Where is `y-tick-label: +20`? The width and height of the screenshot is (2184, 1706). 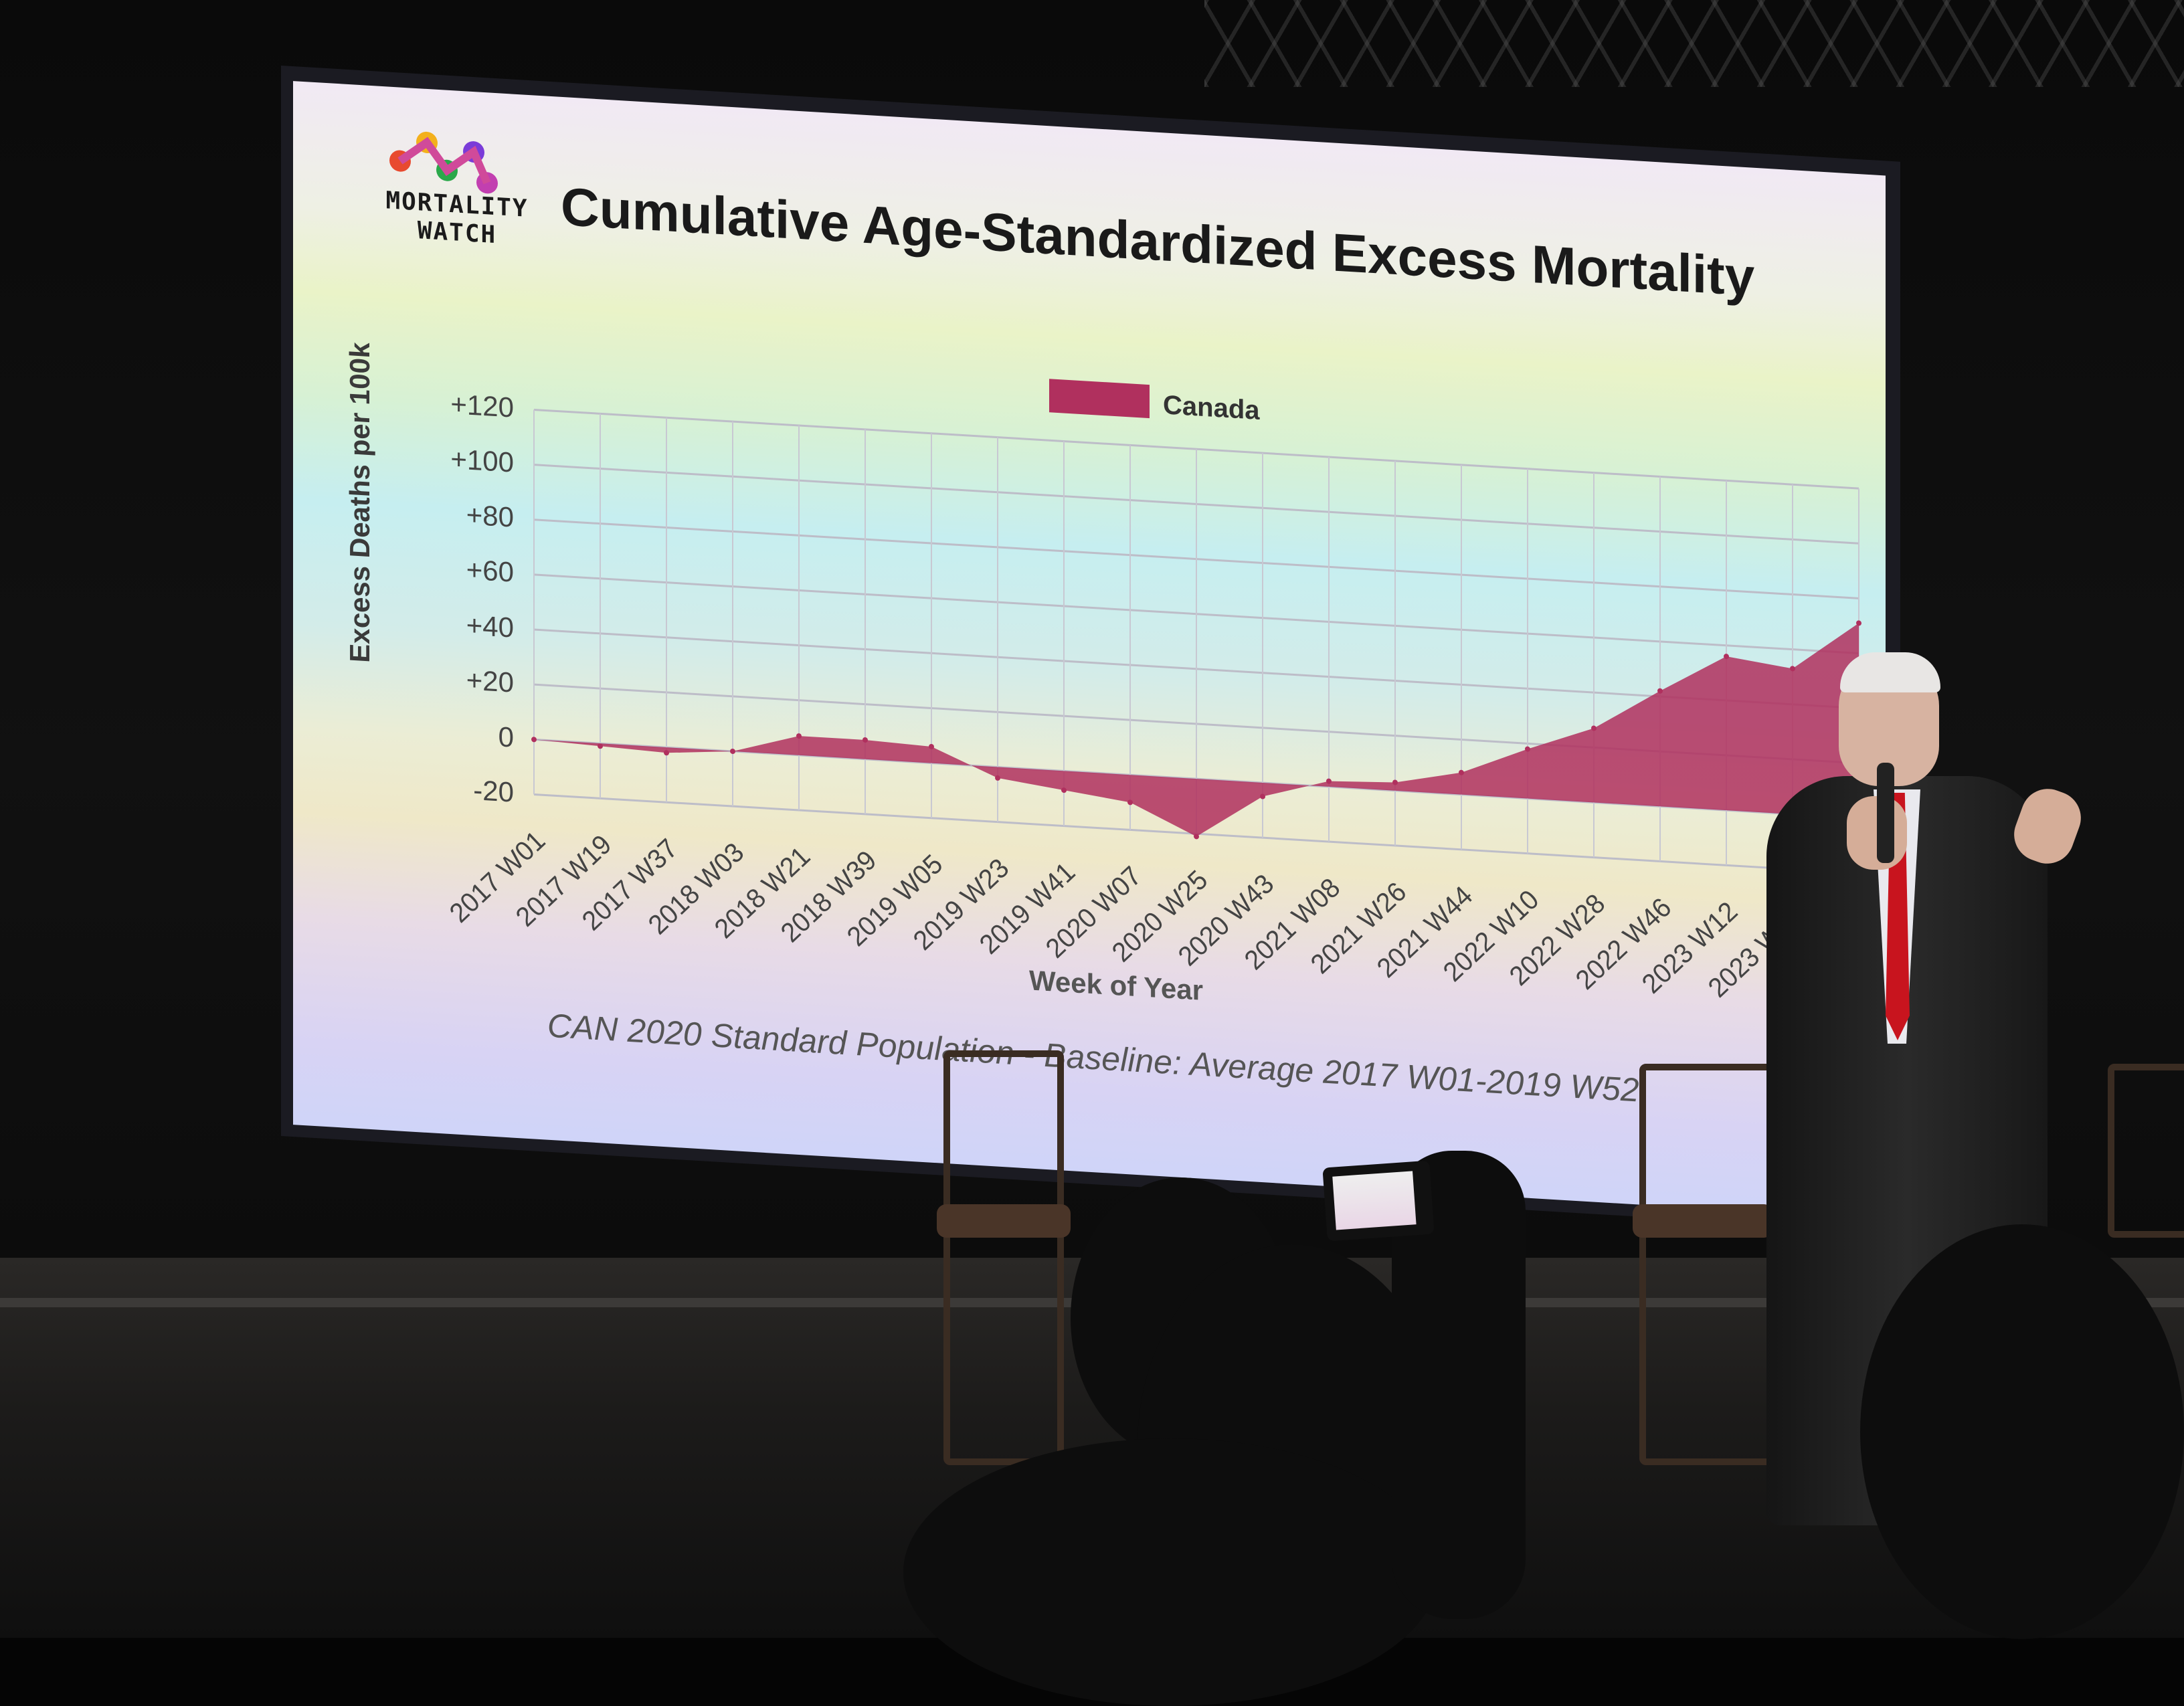 y-tick-label: +20 is located at coordinates (490, 681).